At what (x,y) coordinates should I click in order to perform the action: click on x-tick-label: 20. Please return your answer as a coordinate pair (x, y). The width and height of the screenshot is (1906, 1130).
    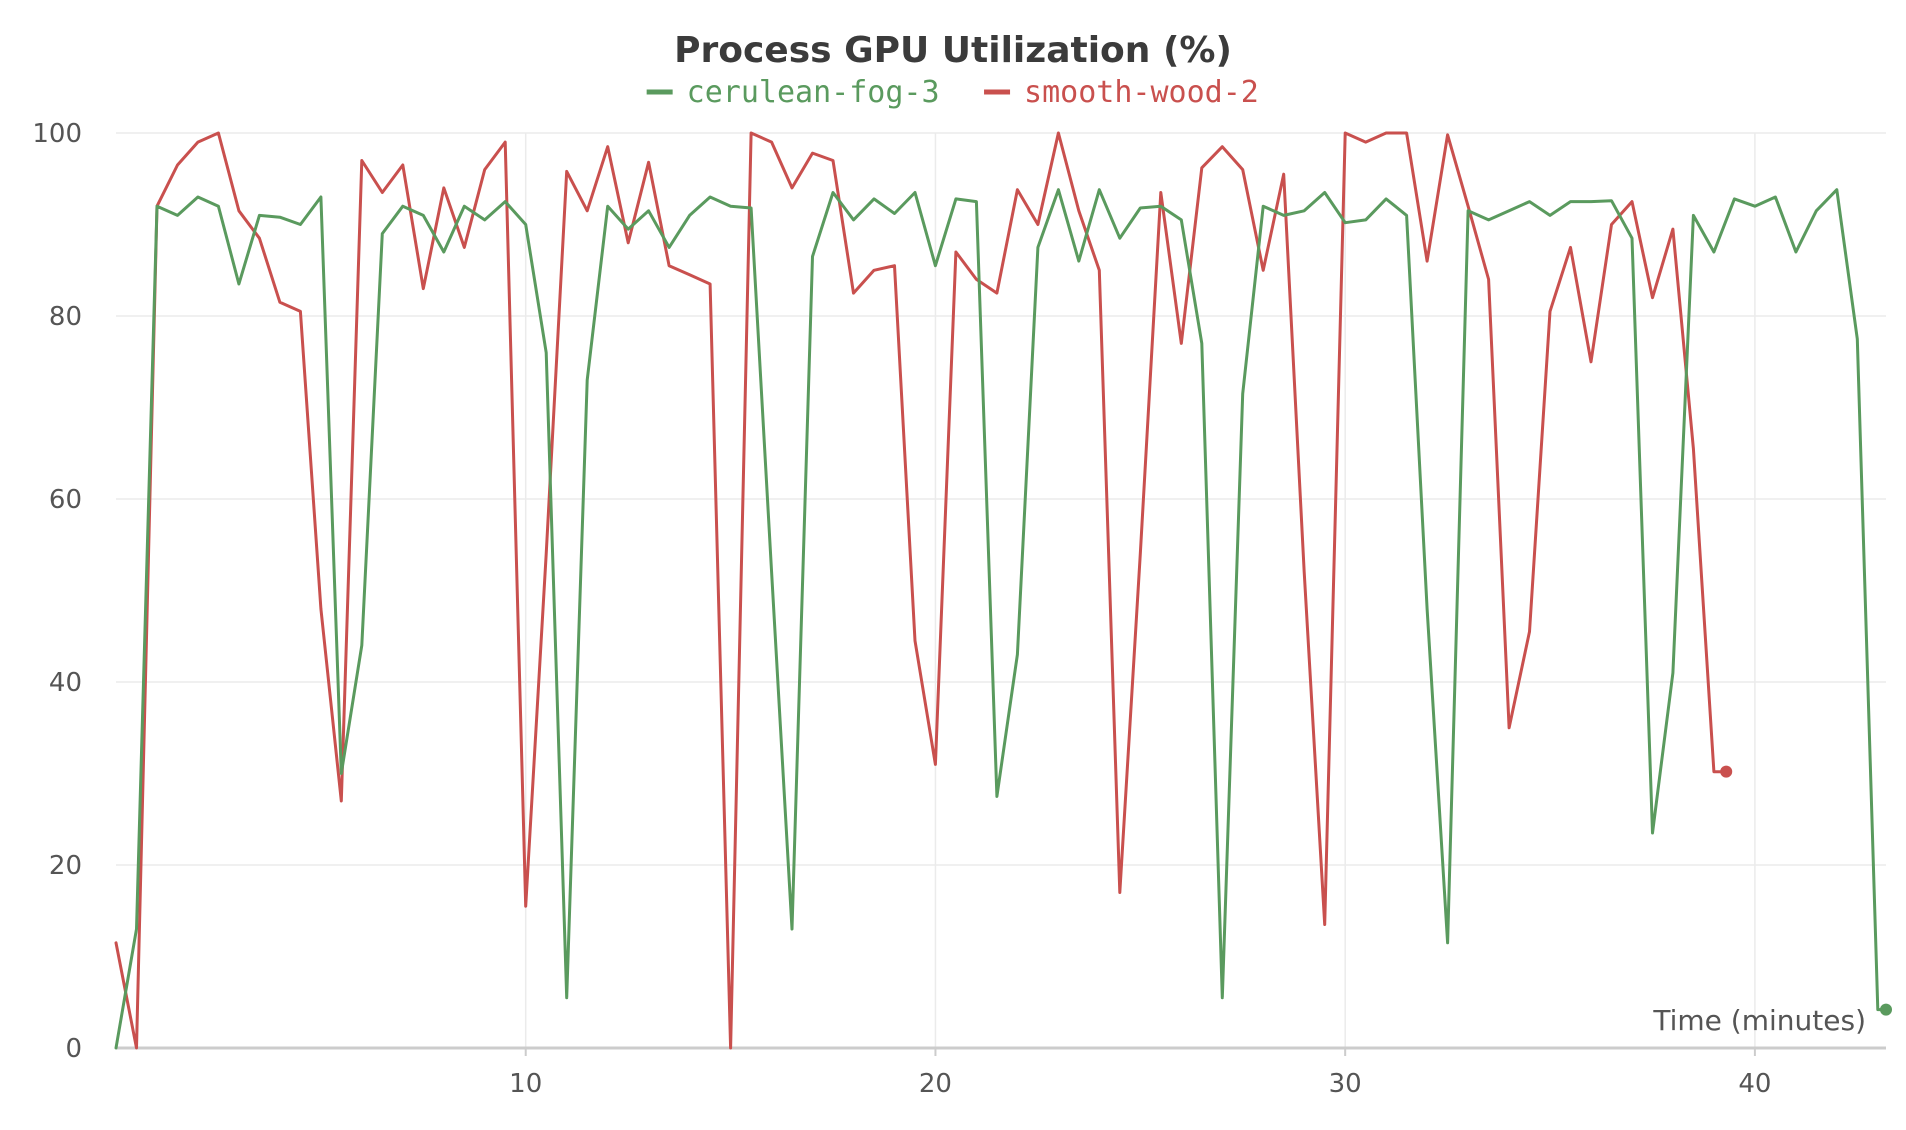
    Looking at the image, I should click on (935, 1084).